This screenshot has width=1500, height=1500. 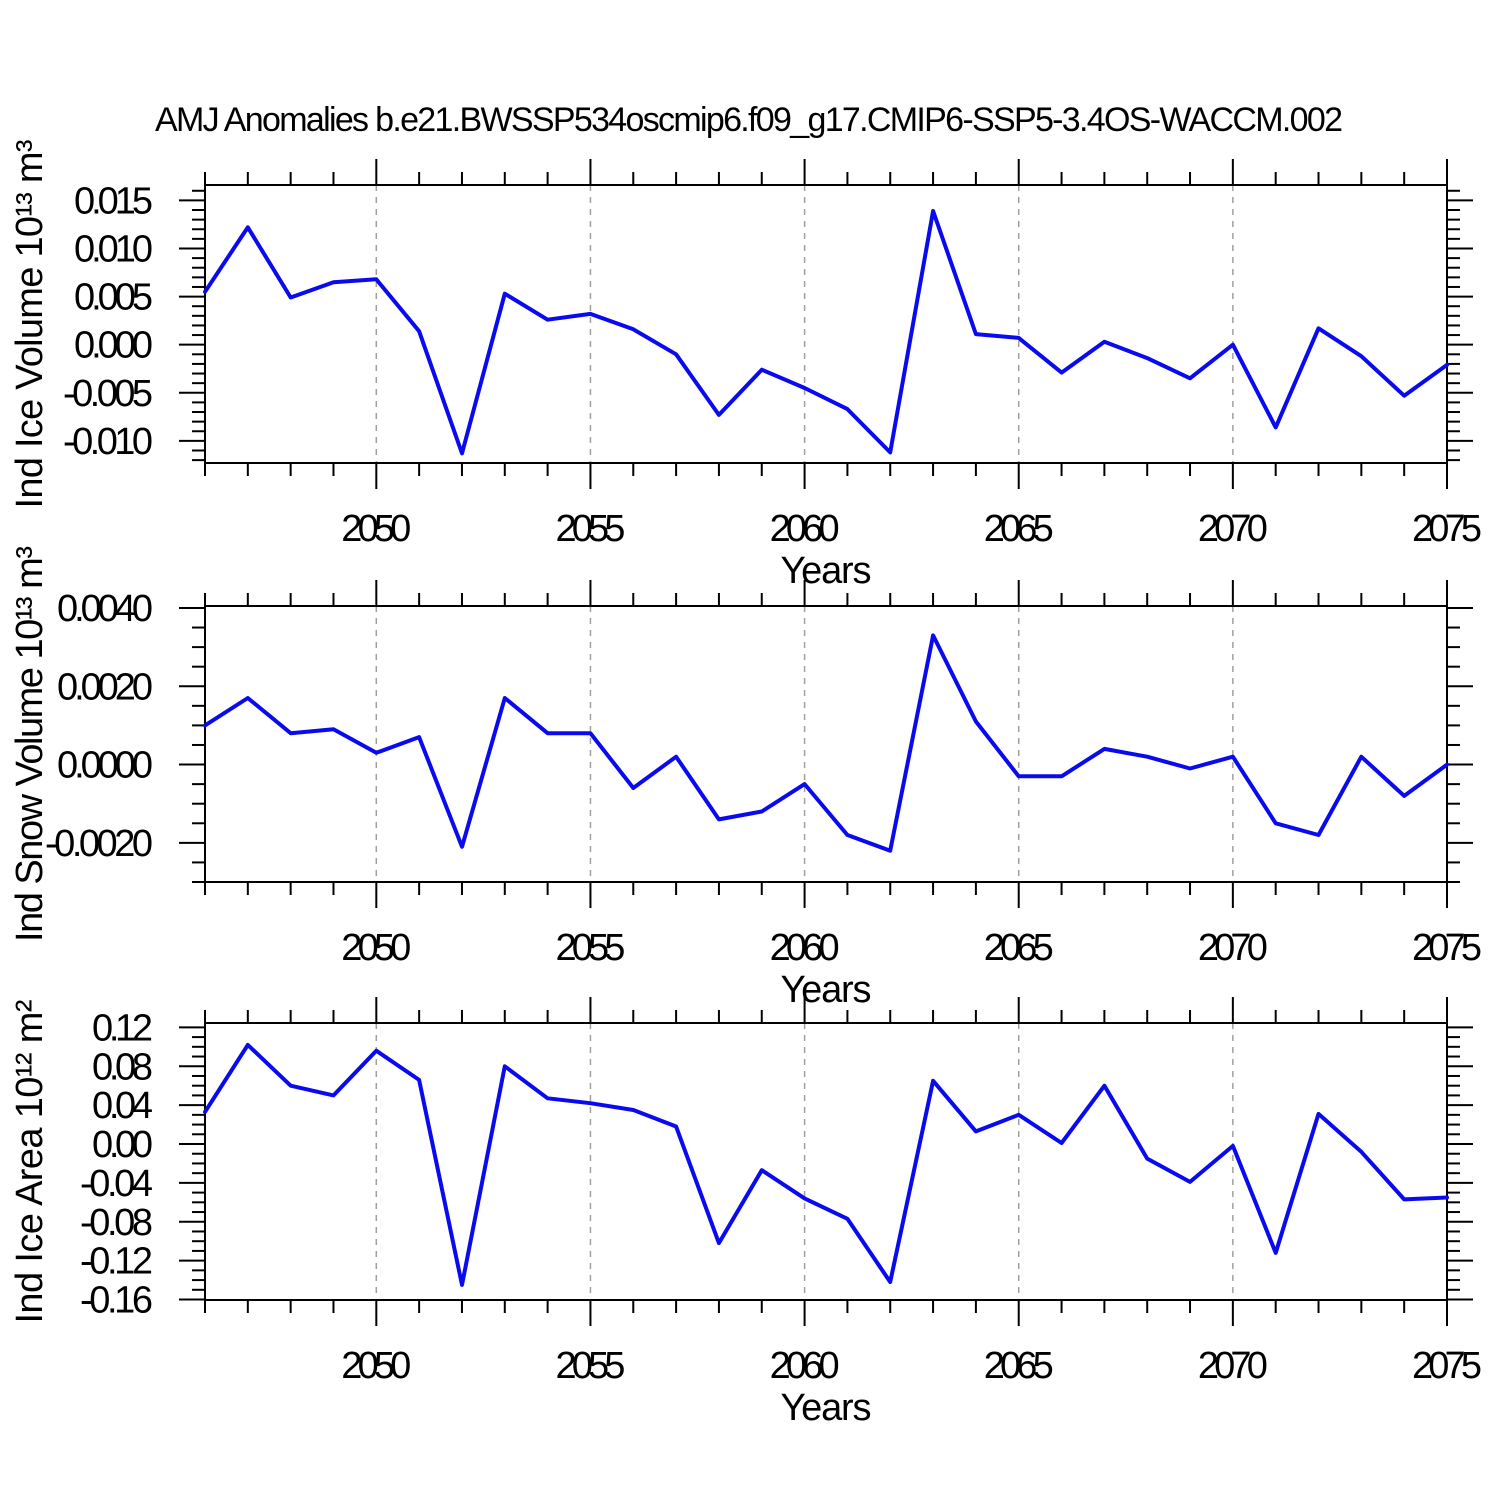 I want to click on y-tick-labels: 0.120.080.040.00-0.04-0.08-0.12-0.16, so click(x=116, y=1164).